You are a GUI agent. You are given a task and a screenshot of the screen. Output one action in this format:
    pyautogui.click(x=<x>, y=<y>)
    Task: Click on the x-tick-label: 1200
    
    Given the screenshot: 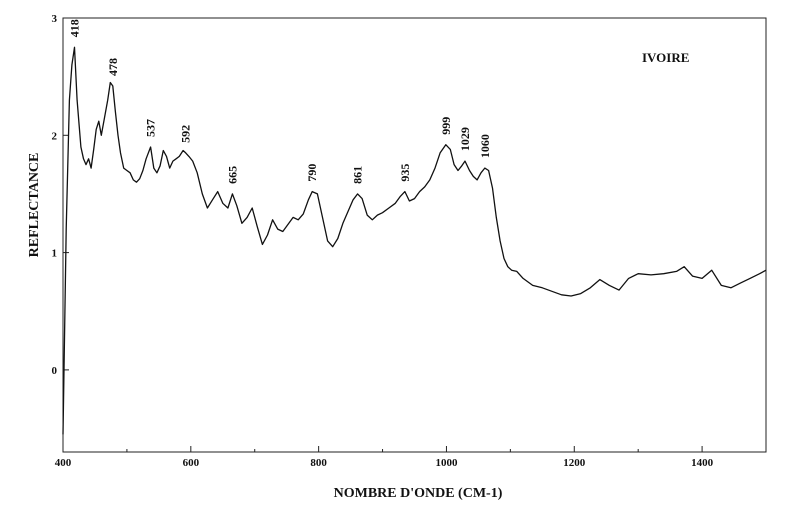 What is the action you would take?
    pyautogui.click(x=574, y=463)
    